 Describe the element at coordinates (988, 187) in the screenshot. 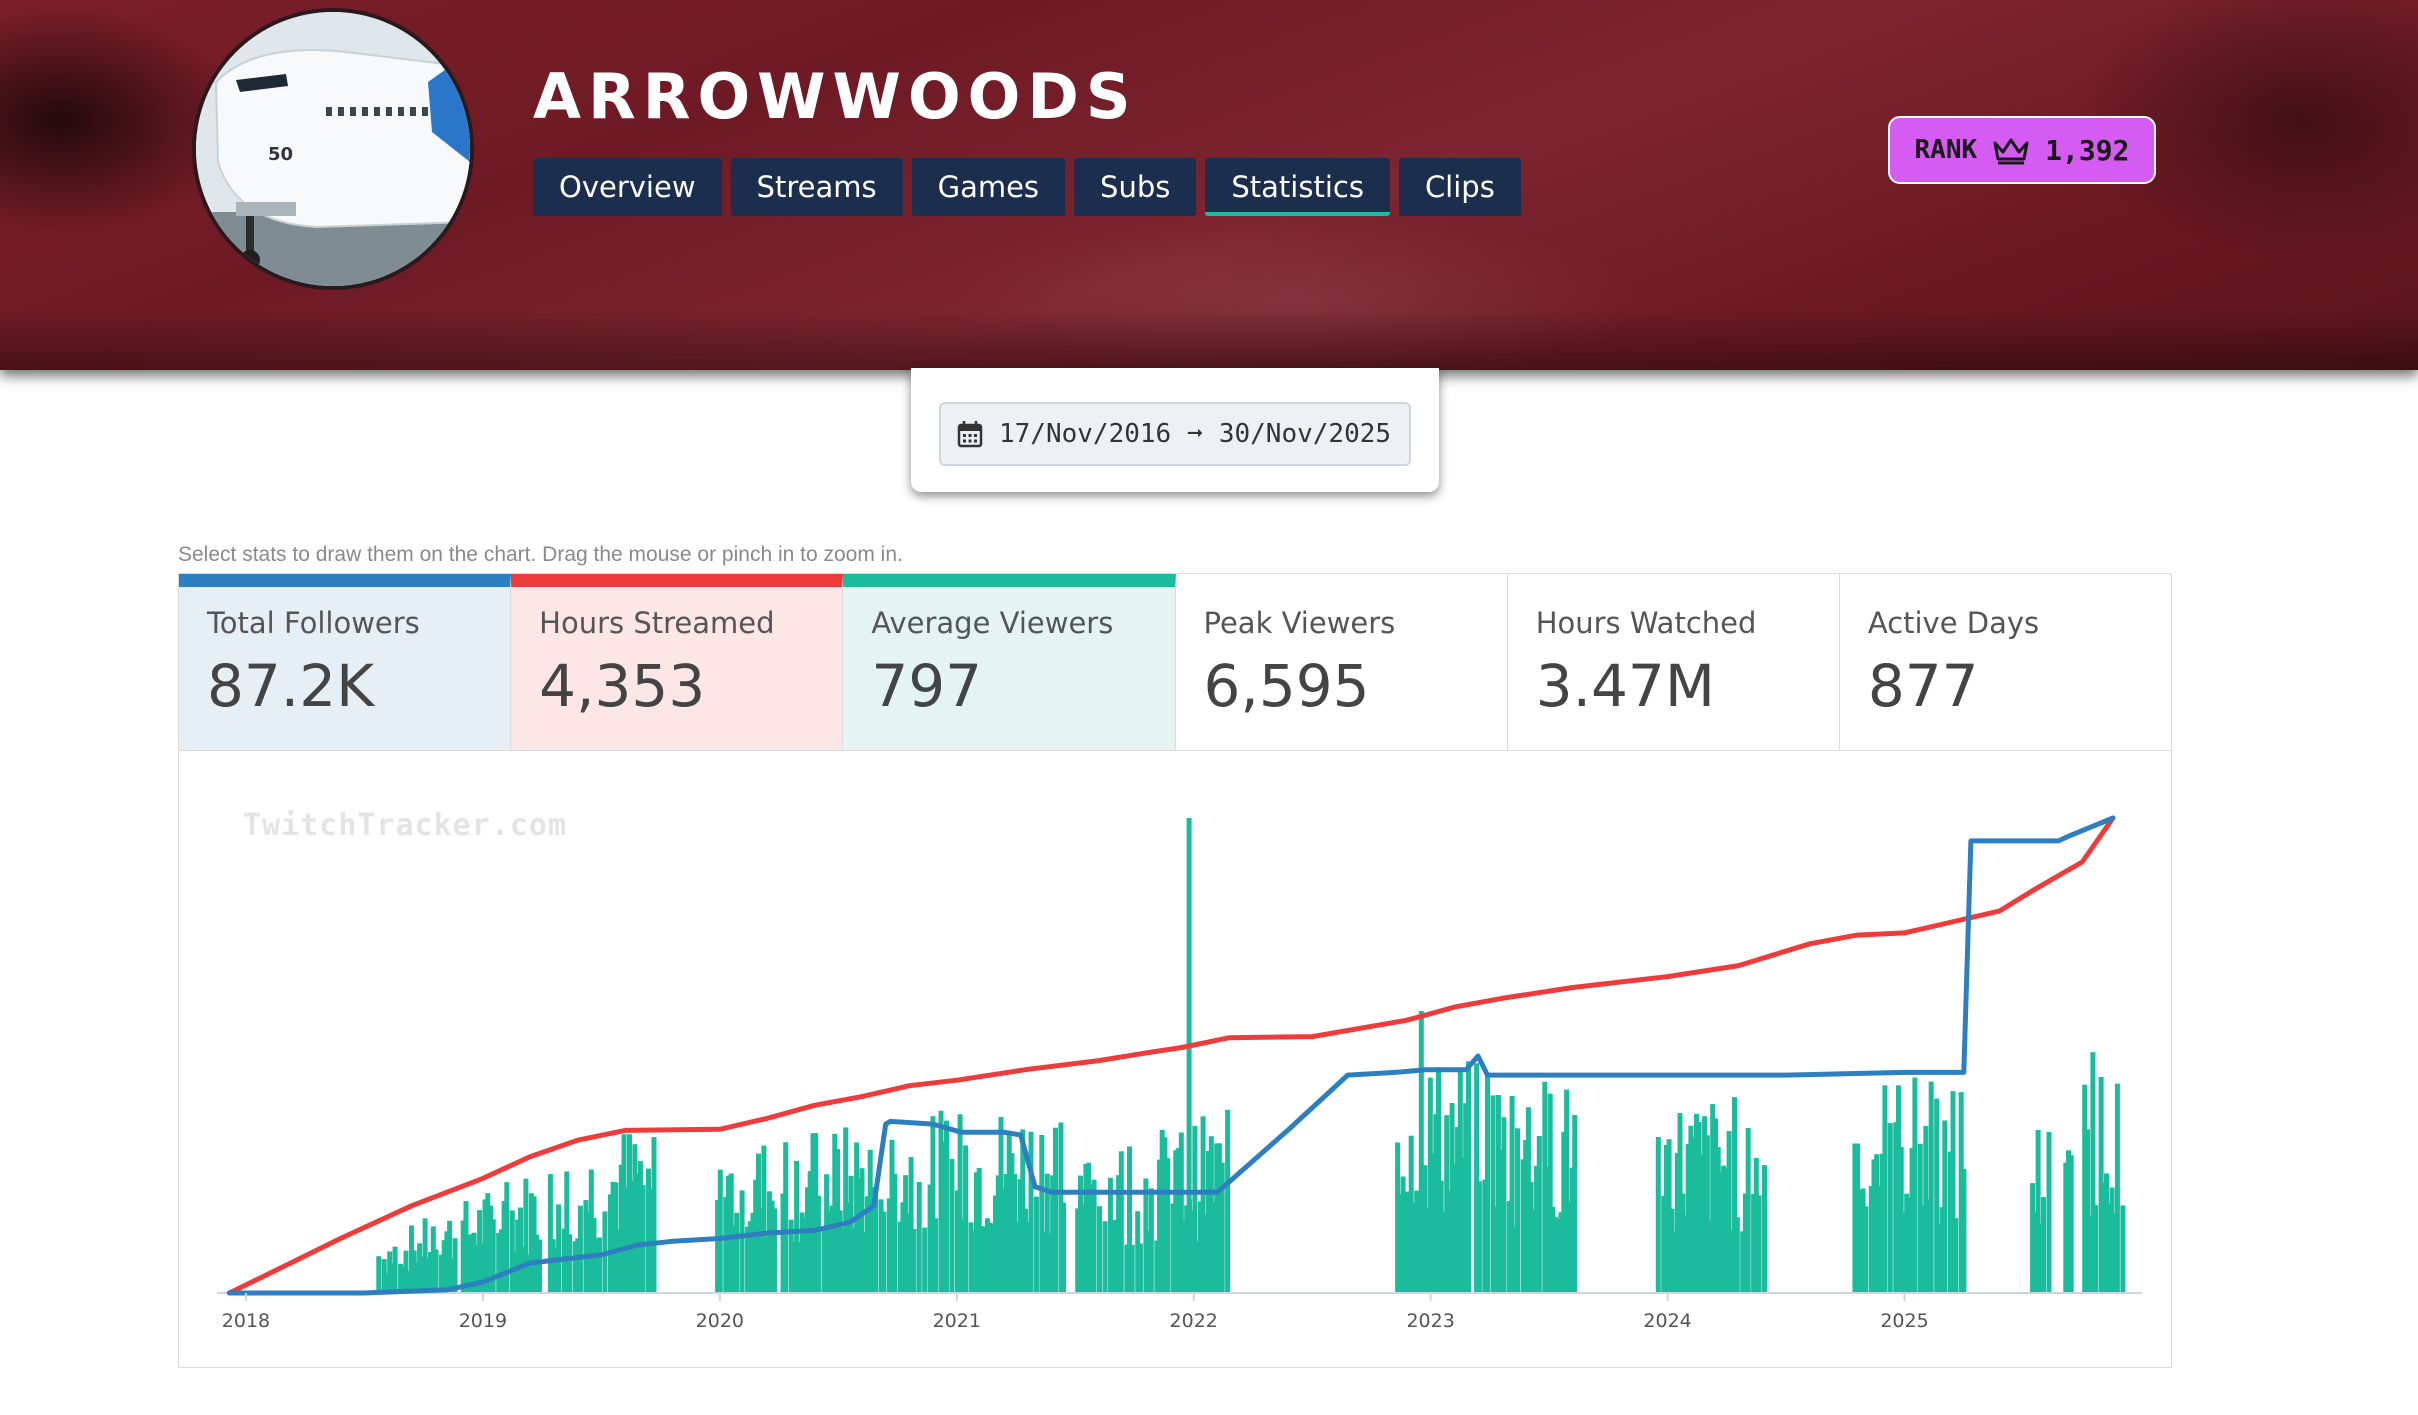

I see `tab-games: Games` at that location.